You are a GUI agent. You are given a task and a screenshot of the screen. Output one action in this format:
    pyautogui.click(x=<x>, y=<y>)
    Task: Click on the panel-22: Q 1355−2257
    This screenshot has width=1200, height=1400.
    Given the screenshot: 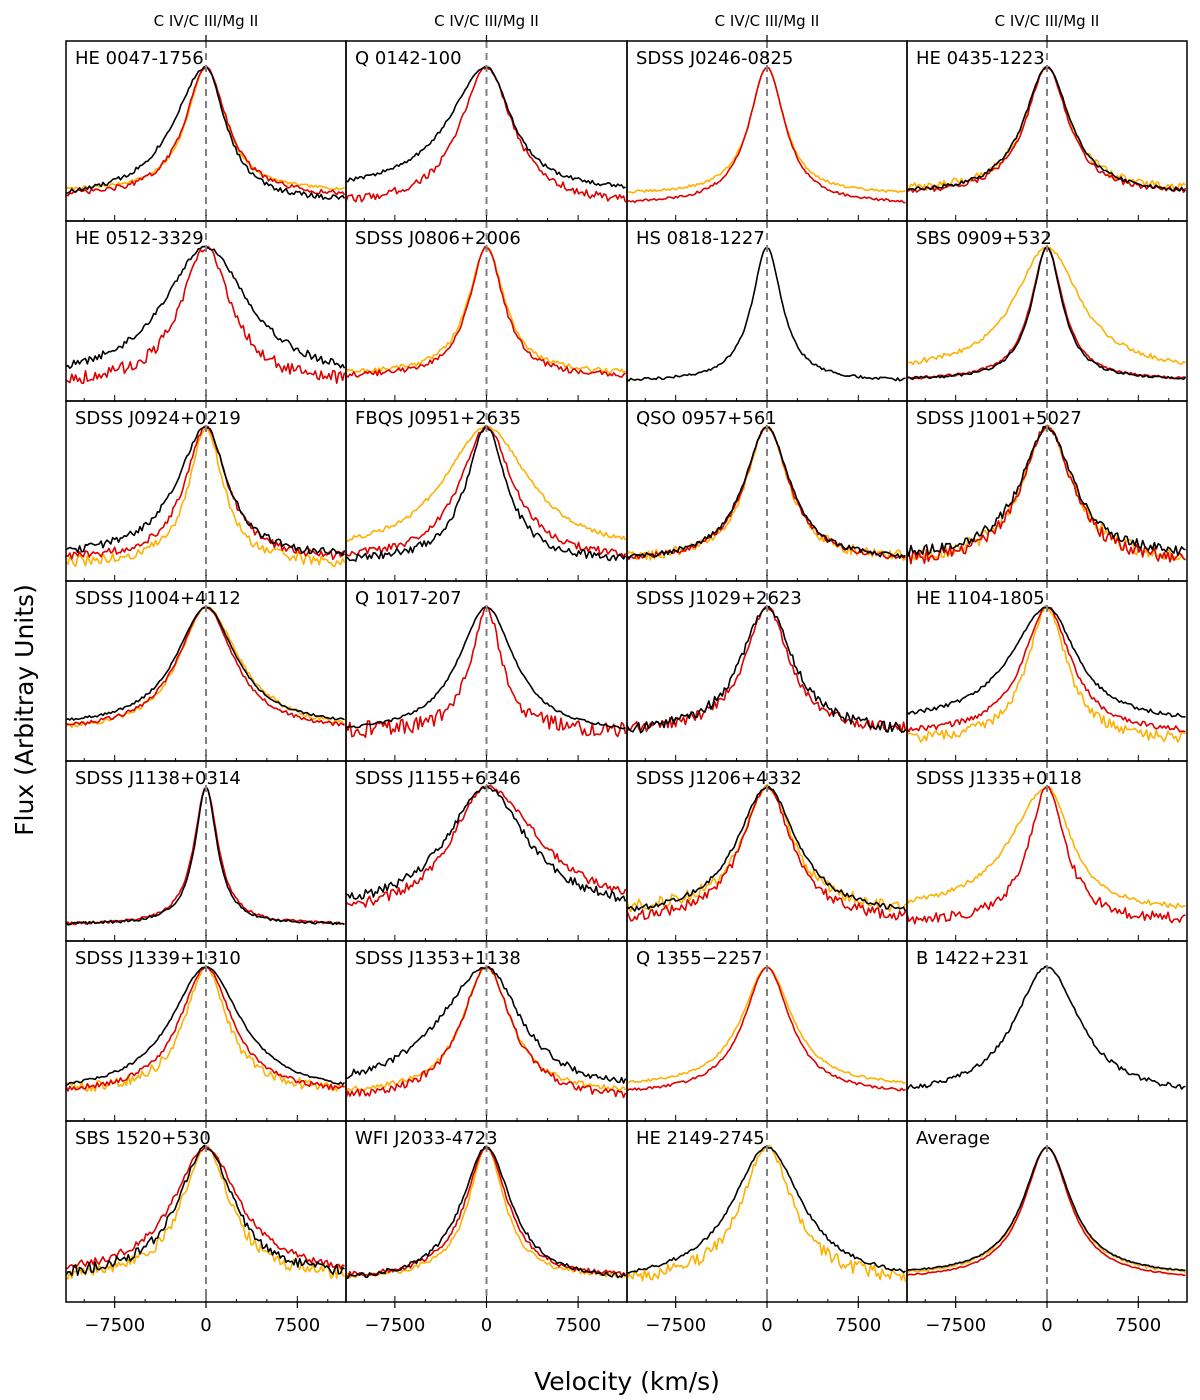 What is the action you would take?
    pyautogui.click(x=767, y=1031)
    